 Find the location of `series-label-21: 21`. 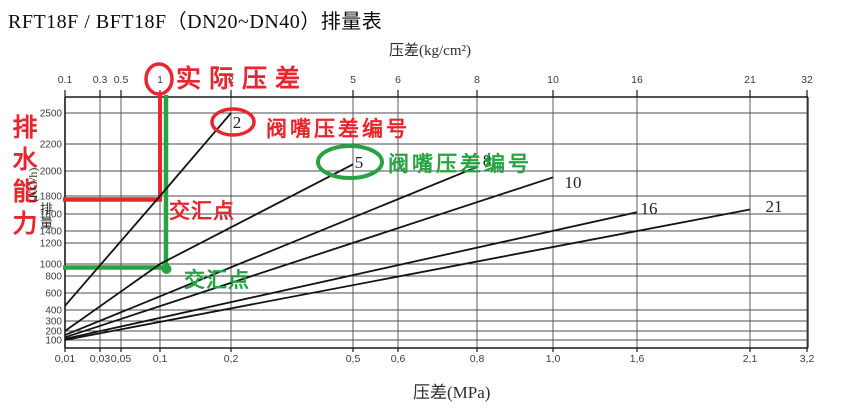

series-label-21: 21 is located at coordinates (774, 206).